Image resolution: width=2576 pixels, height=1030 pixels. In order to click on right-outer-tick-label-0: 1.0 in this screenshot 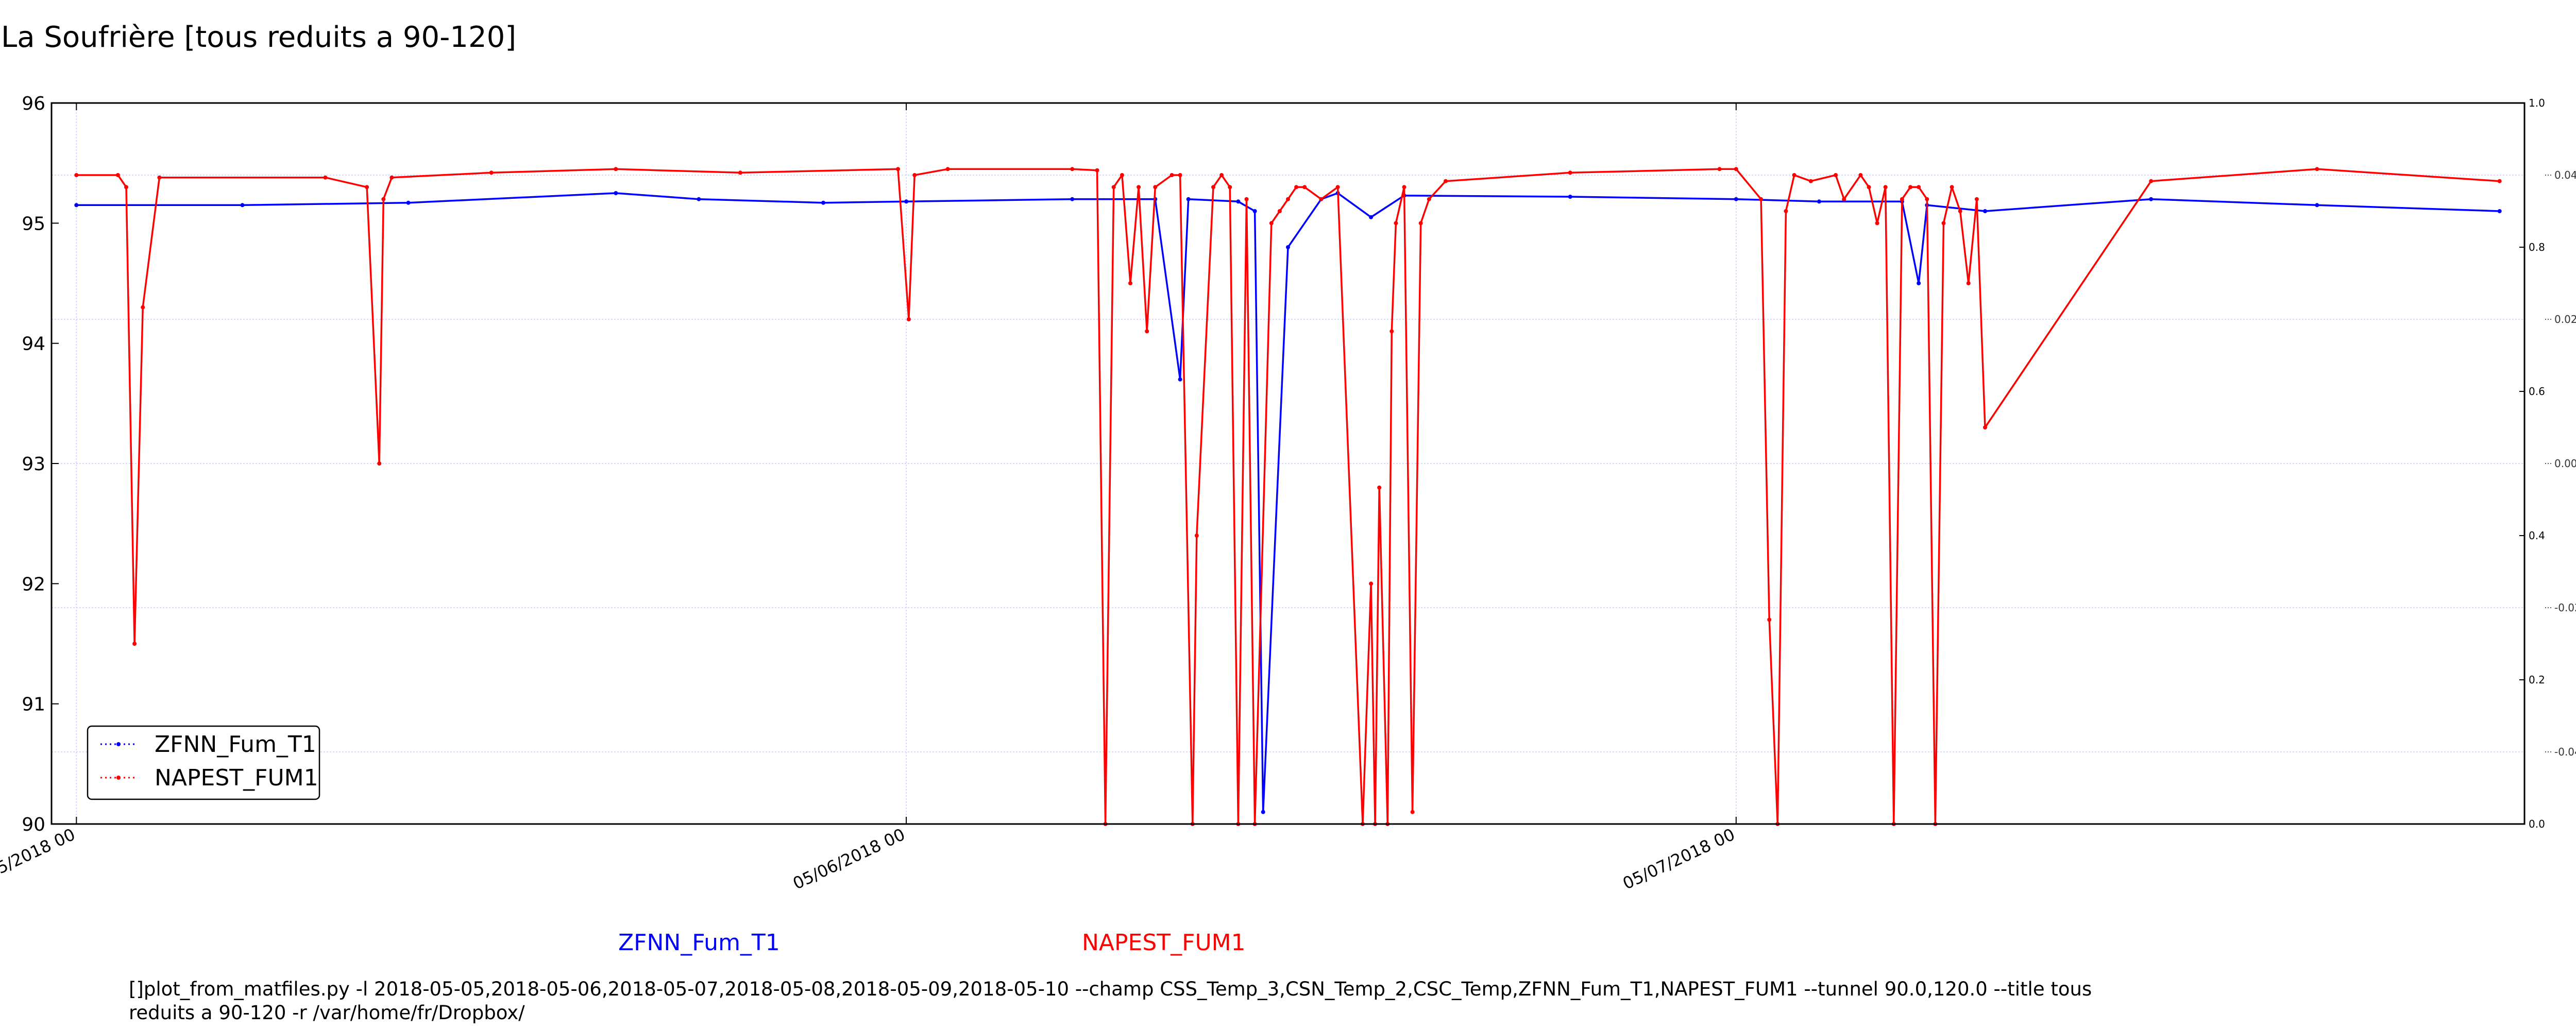, I will do `click(2537, 103)`.